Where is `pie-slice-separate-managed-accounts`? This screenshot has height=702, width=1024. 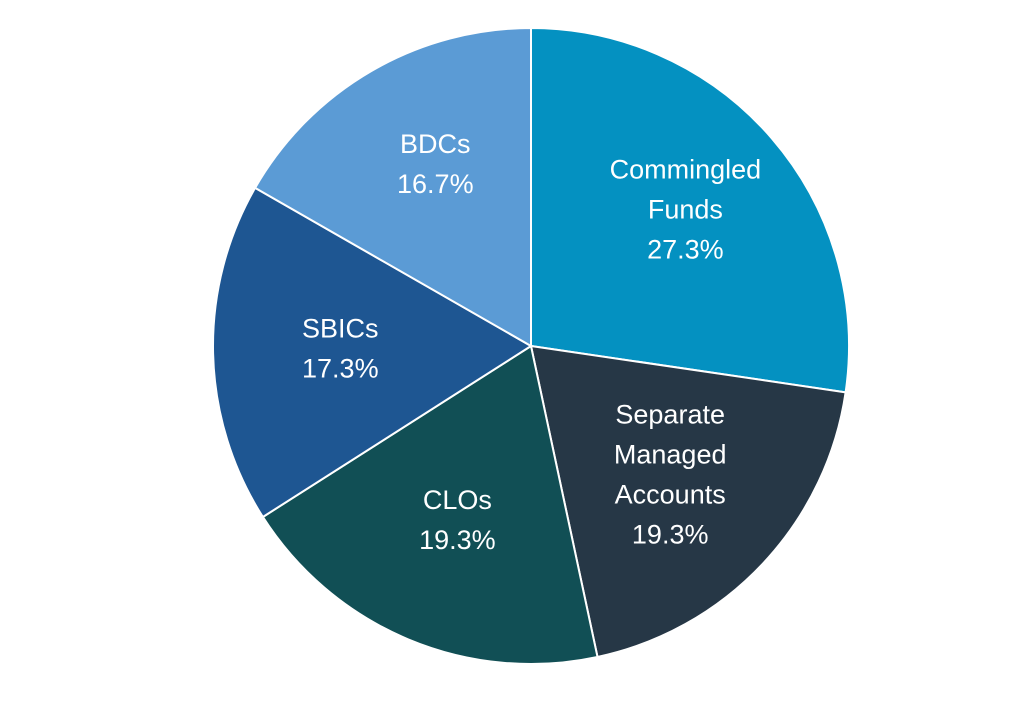
pie-slice-separate-managed-accounts is located at coordinates (688, 501).